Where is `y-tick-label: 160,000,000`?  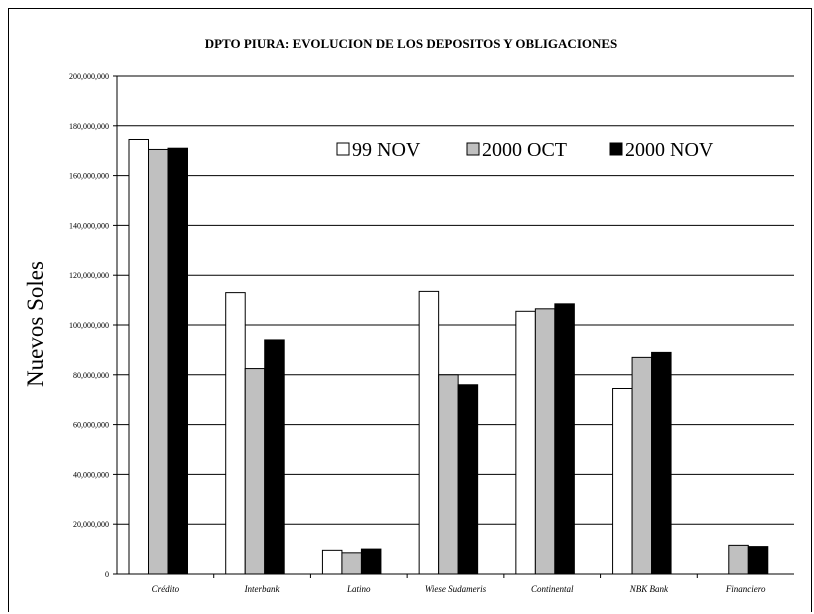
y-tick-label: 160,000,000 is located at coordinates (89, 176).